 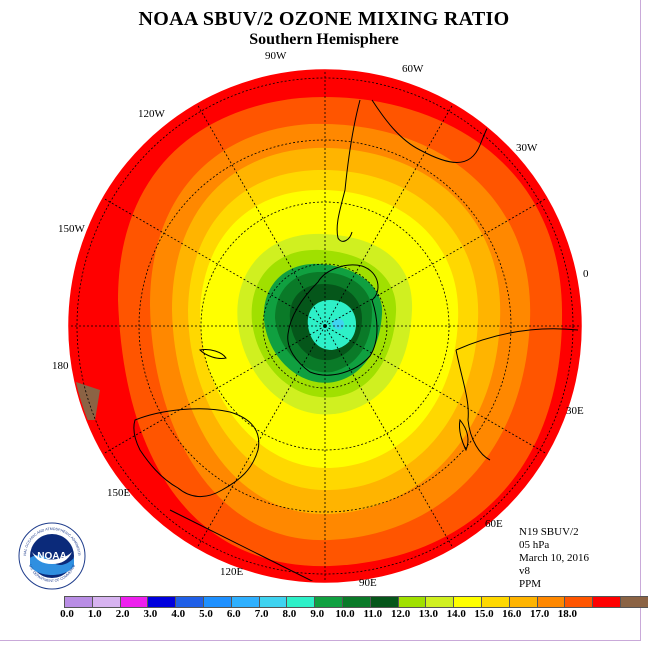 I want to click on lon-label-60e: 60E, so click(x=494, y=524).